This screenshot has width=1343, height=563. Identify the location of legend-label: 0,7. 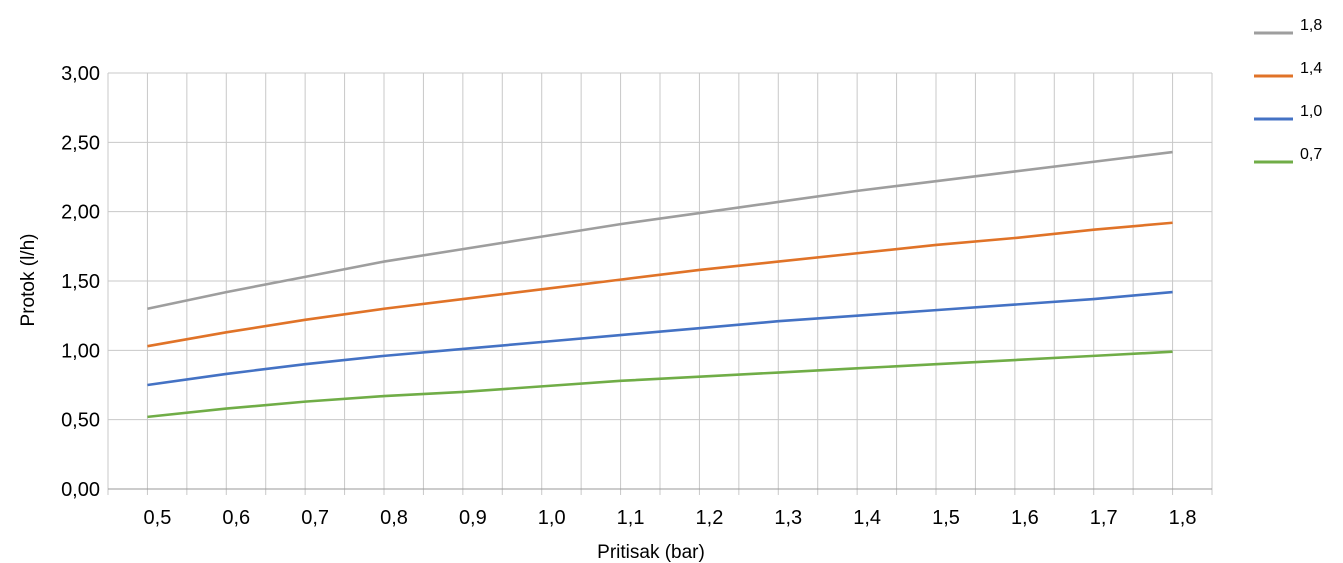
(1311, 154).